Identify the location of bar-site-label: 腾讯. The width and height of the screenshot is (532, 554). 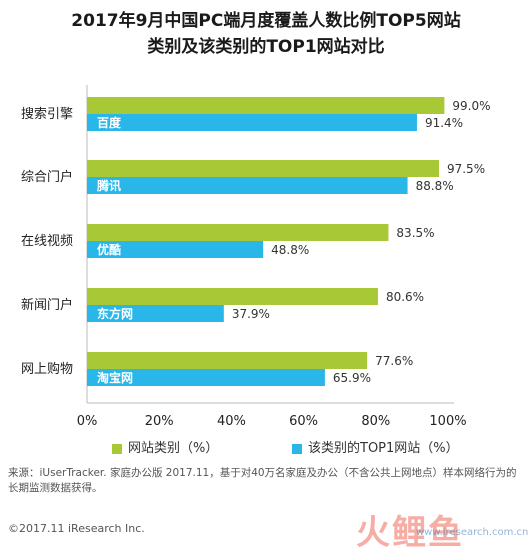
(108, 185).